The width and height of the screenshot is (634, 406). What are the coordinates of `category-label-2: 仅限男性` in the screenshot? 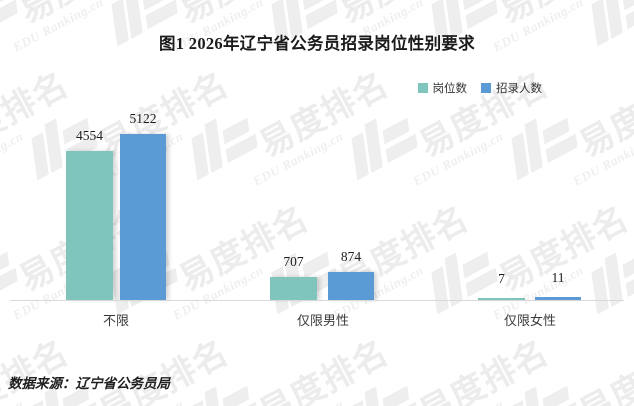 It's located at (322, 320).